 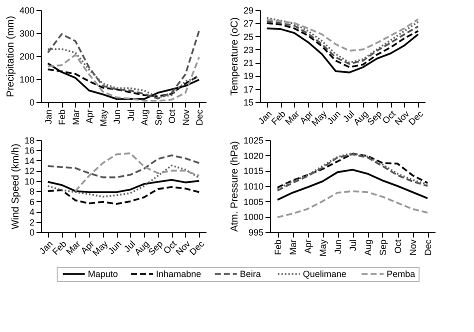 What do you see at coordinates (248, 37) in the screenshot?
I see `y-tick-label: 25` at bounding box center [248, 37].